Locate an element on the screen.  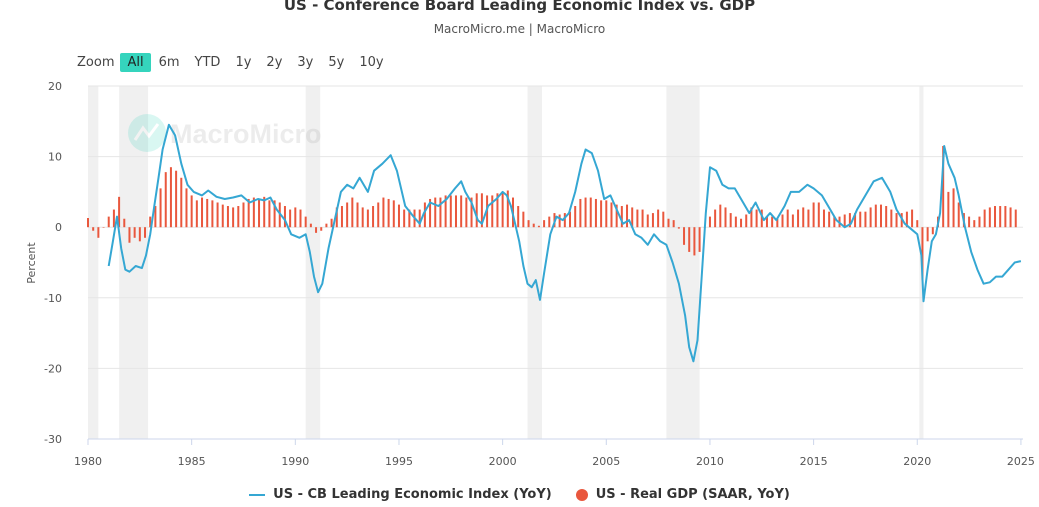
legend-item-lei: US - CB Leading Economic Index (YoY) is located at coordinates (400, 494).